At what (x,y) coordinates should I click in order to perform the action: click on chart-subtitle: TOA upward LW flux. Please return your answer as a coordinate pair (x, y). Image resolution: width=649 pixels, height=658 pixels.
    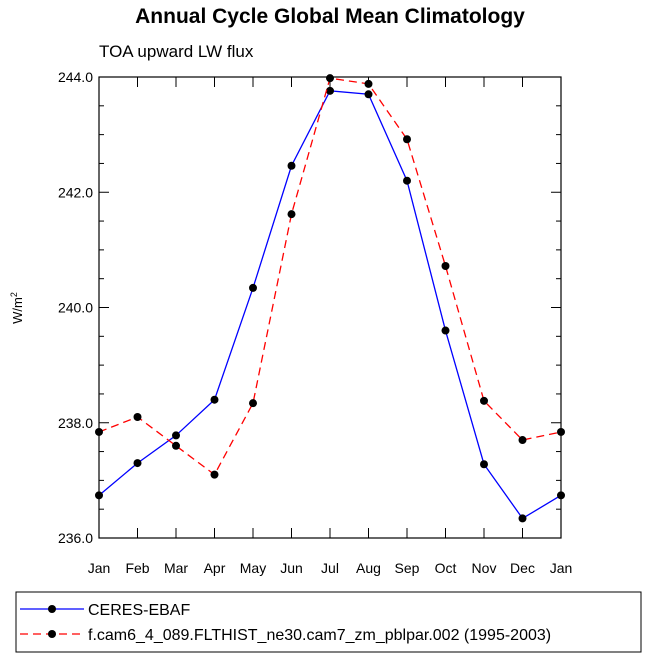
    Looking at the image, I should click on (176, 51).